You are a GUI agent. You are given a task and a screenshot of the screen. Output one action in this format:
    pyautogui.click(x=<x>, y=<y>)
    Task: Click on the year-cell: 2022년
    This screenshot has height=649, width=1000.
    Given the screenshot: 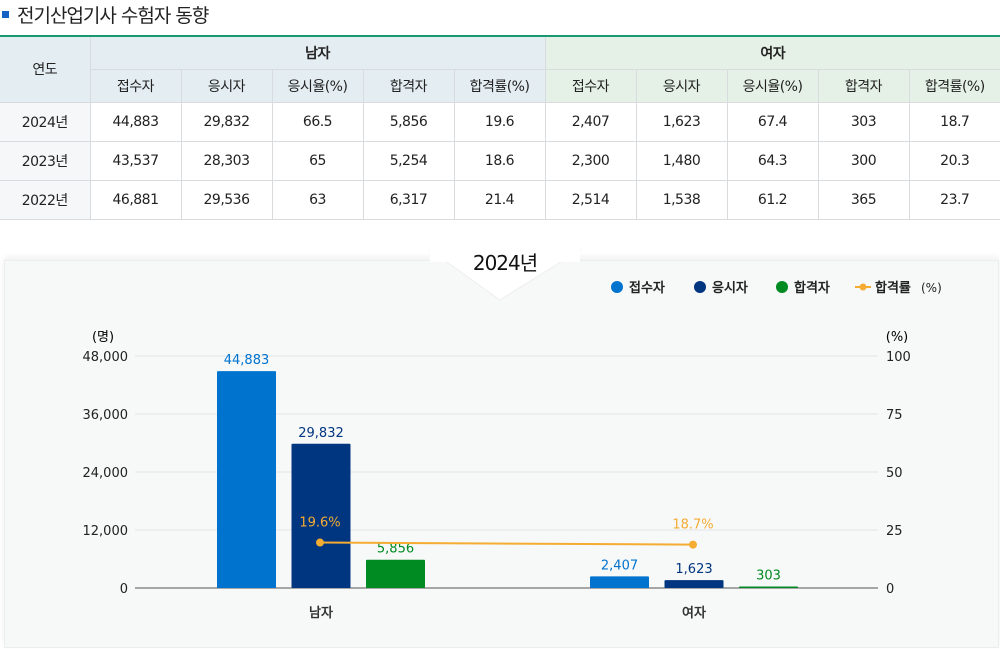 What is the action you would take?
    pyautogui.click(x=45, y=199)
    